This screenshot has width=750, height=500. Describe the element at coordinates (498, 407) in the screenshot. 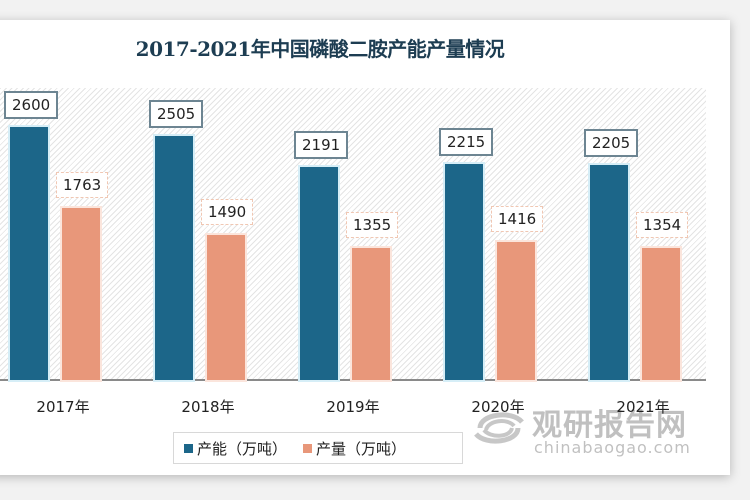

I see `x-tick-label: 2020年` at that location.